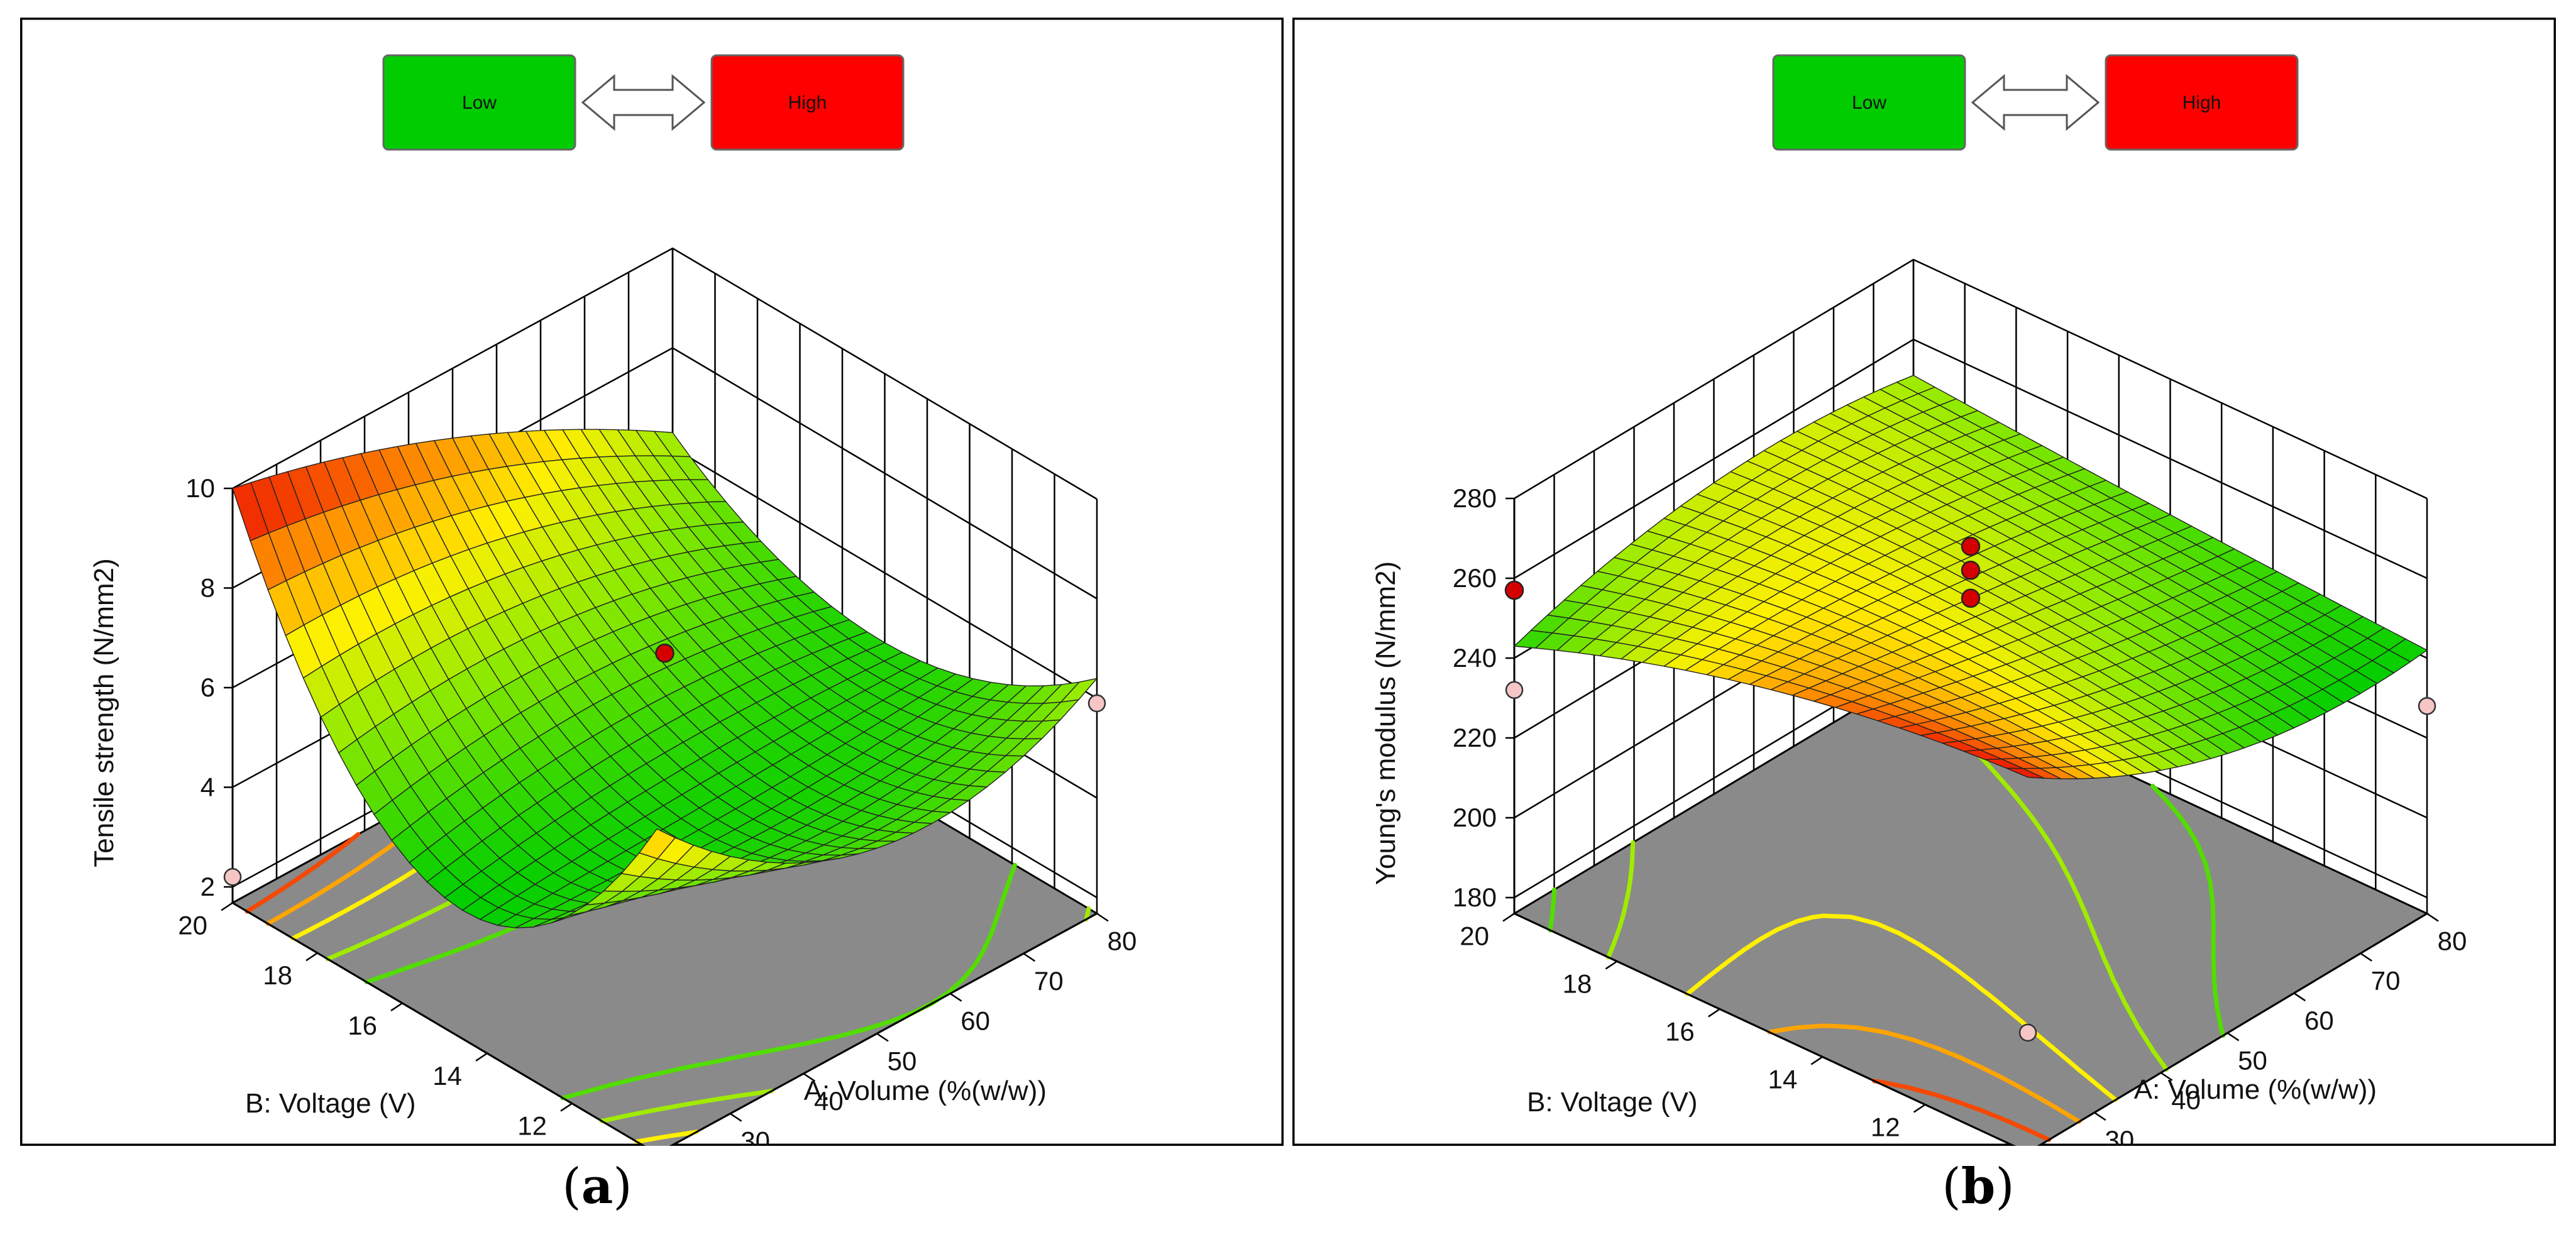  What do you see at coordinates (2026, 773) in the screenshot?
I see `chart-b-surface-patch` at bounding box center [2026, 773].